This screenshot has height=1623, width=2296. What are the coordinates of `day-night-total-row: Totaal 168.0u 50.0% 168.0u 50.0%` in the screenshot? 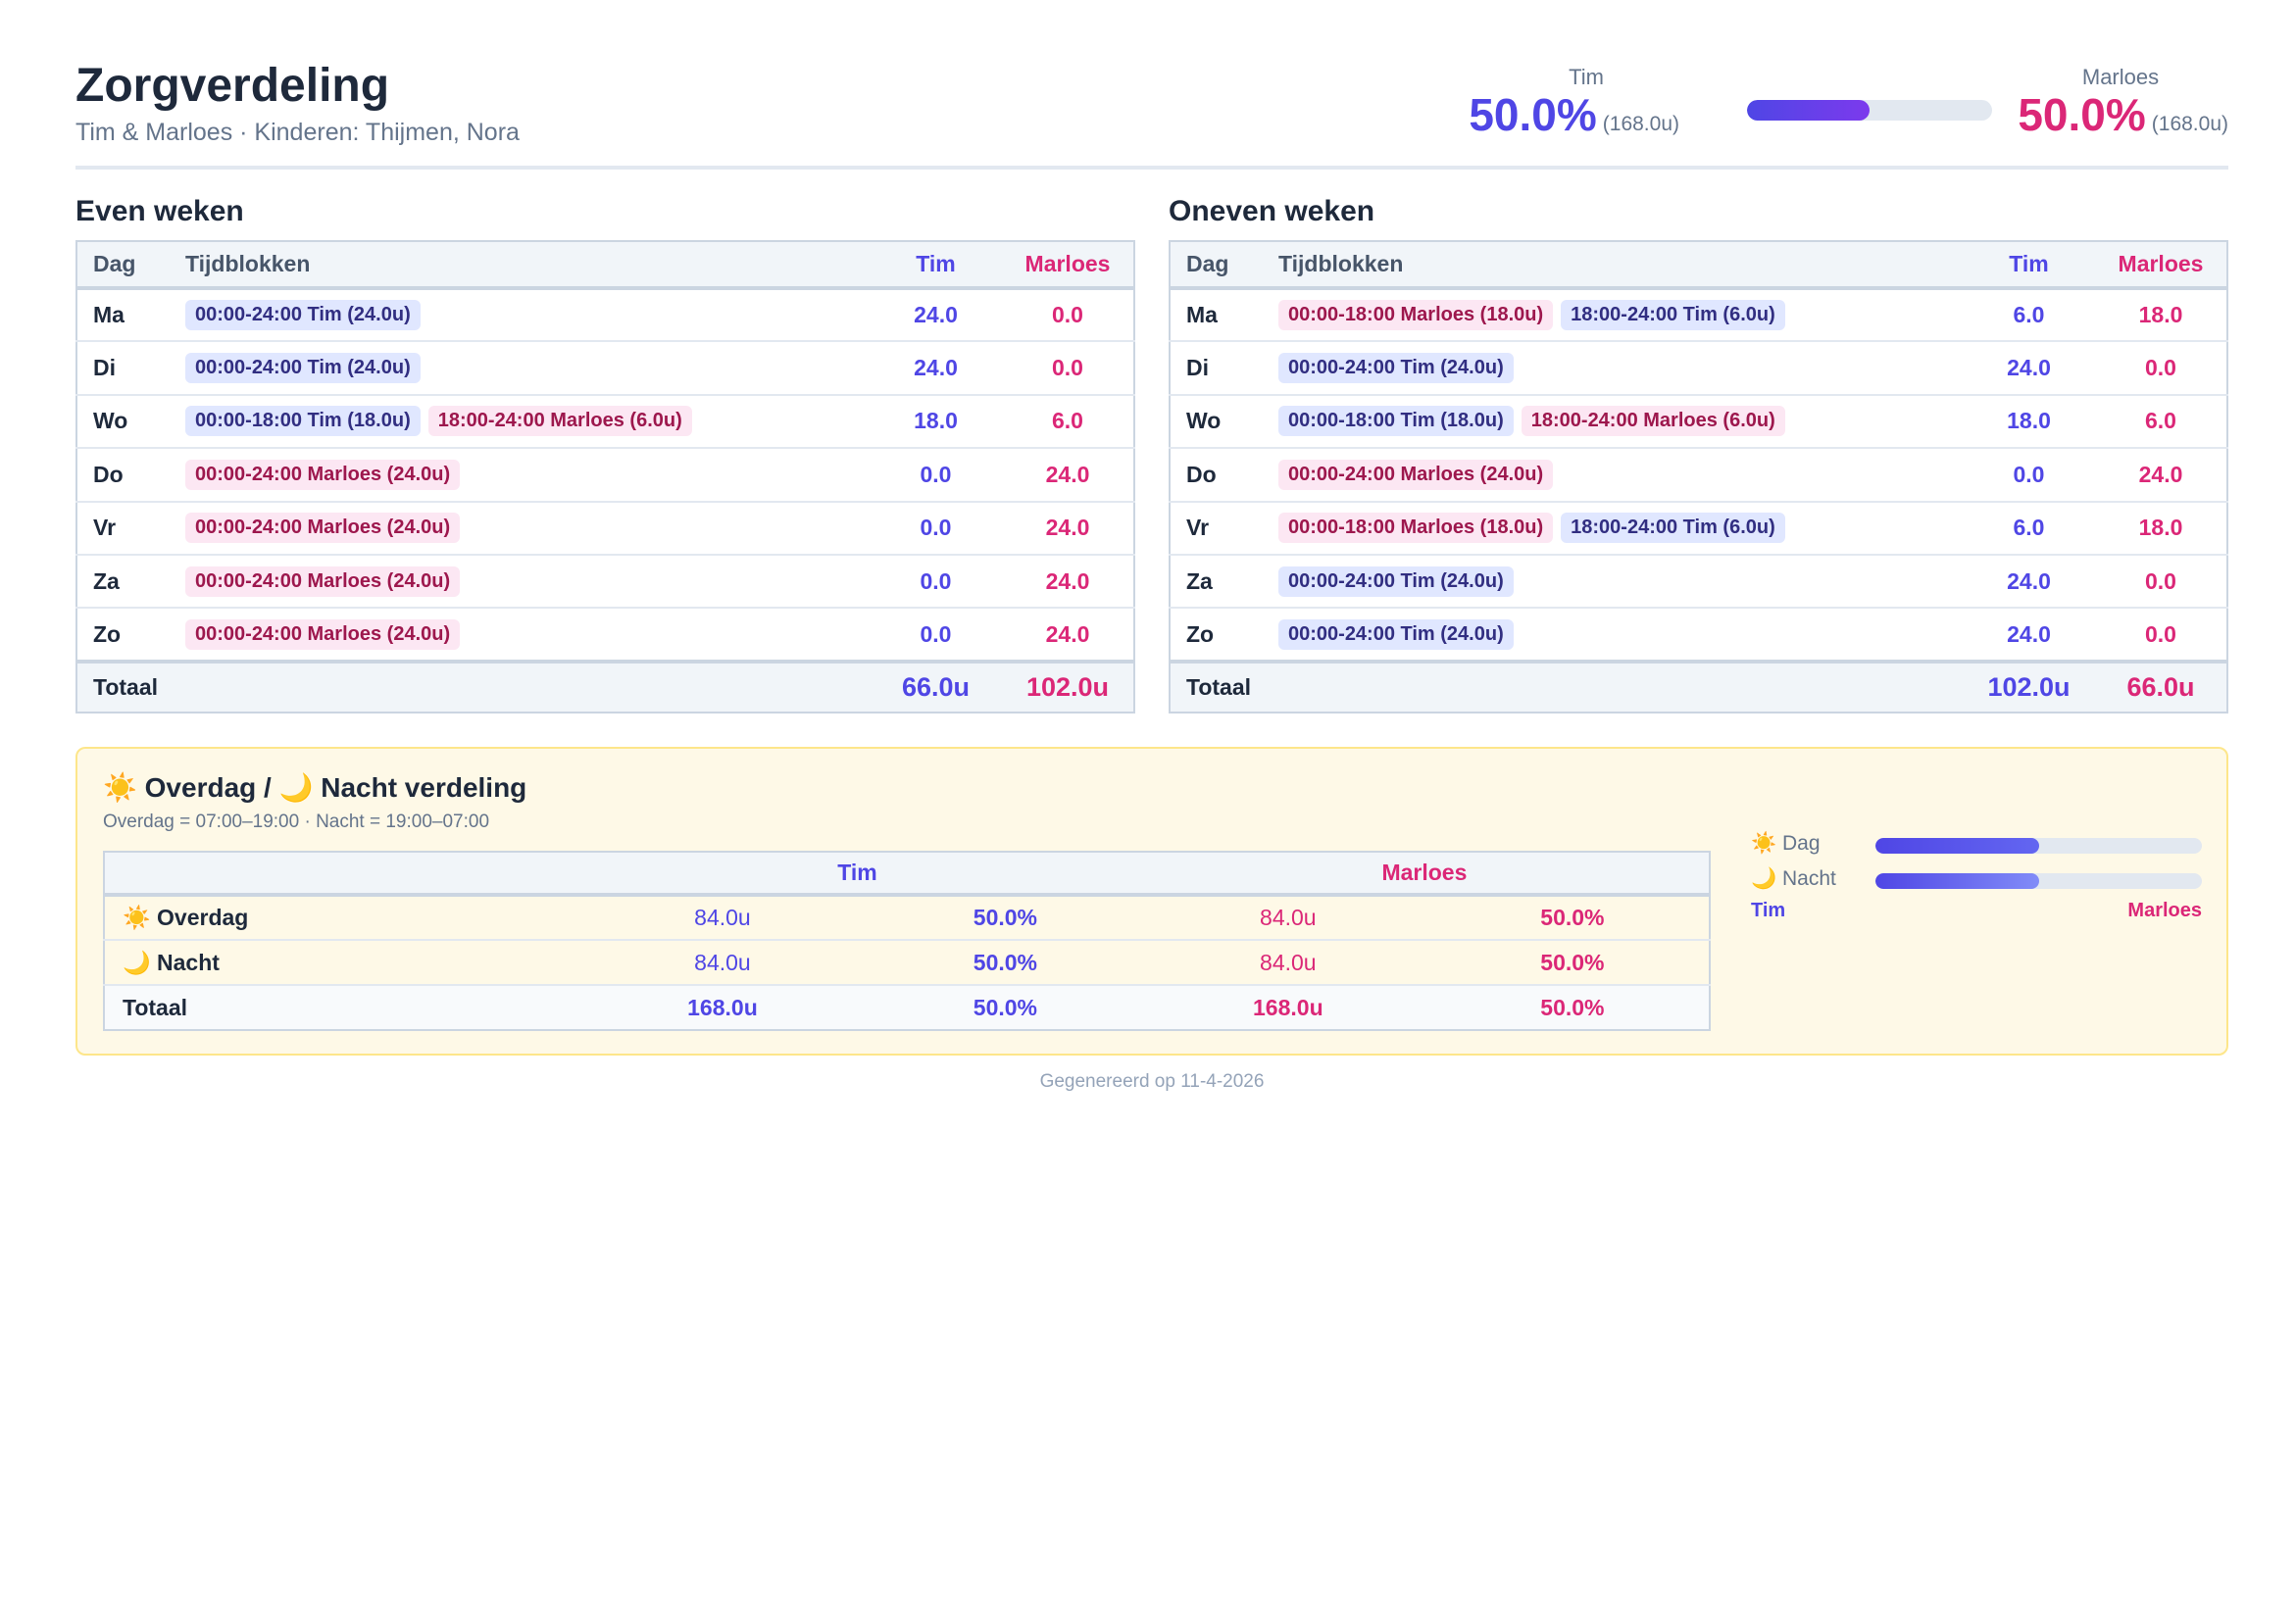 It's located at (907, 1008).